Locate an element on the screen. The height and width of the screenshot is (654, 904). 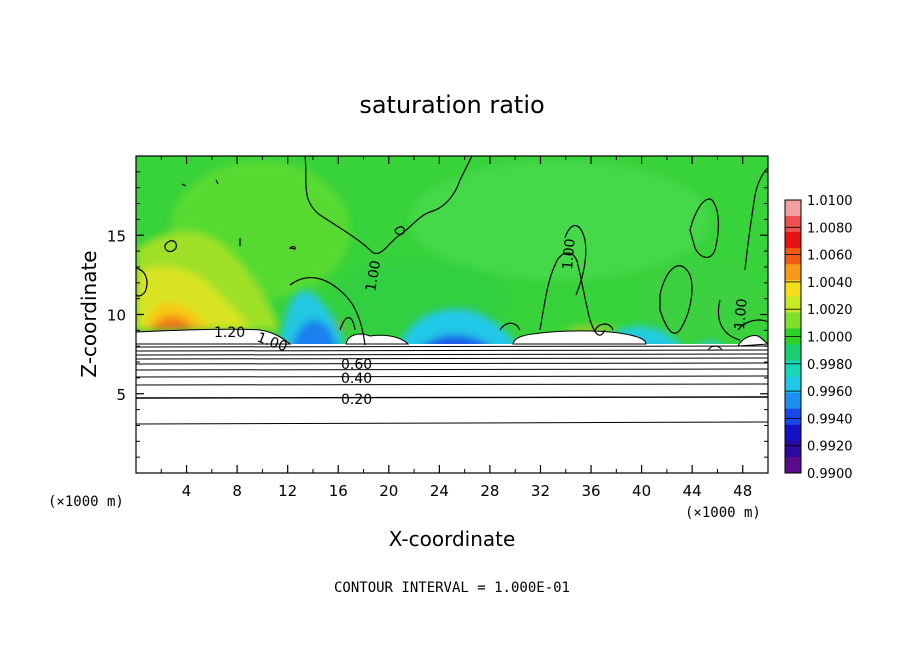
x-tick-label: 44 is located at coordinates (692, 491).